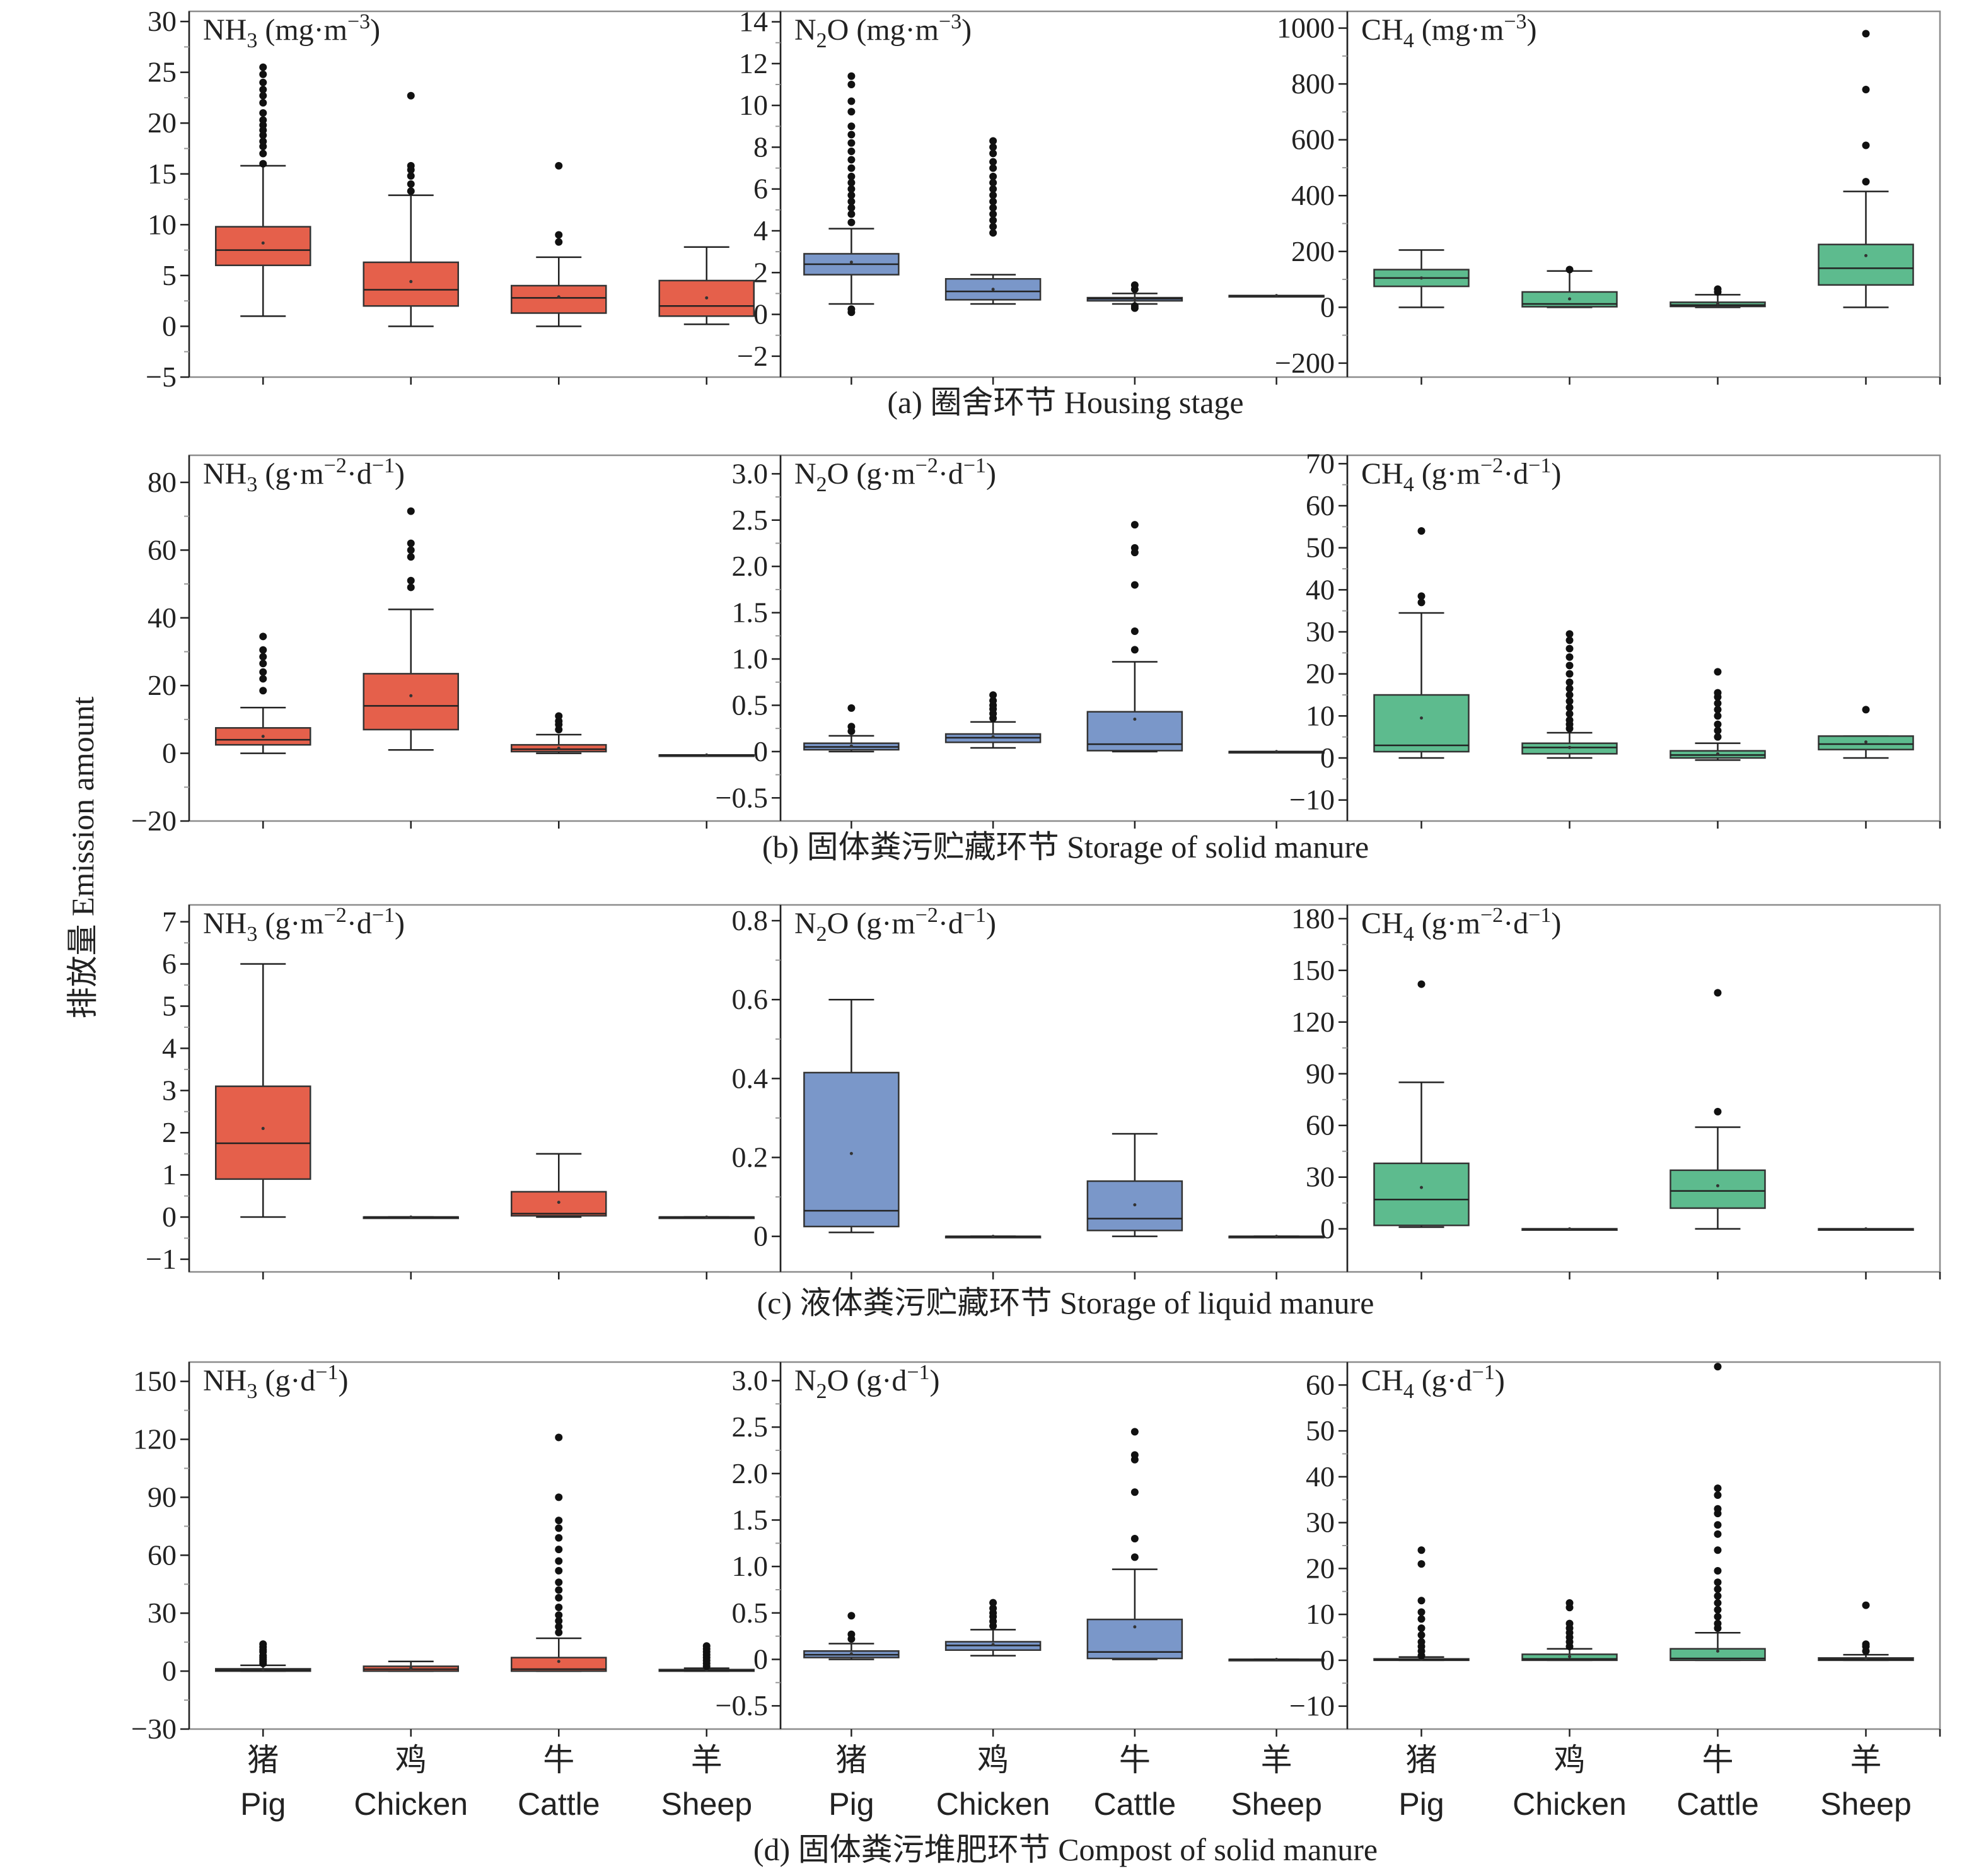 Image resolution: width=1986 pixels, height=1876 pixels. Describe the element at coordinates (163, 618) in the screenshot. I see `y-tick-label: 40` at that location.